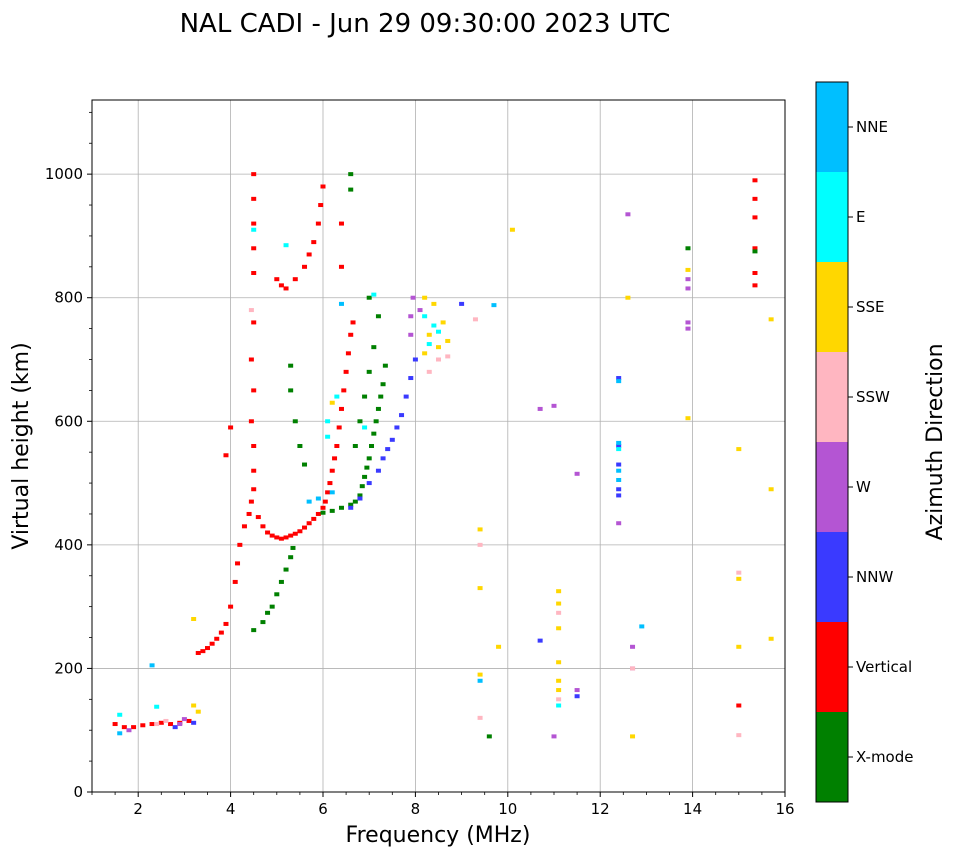 This screenshot has height=857, width=958. Describe the element at coordinates (416, 809) in the screenshot. I see `x-tick-label: 8` at that location.